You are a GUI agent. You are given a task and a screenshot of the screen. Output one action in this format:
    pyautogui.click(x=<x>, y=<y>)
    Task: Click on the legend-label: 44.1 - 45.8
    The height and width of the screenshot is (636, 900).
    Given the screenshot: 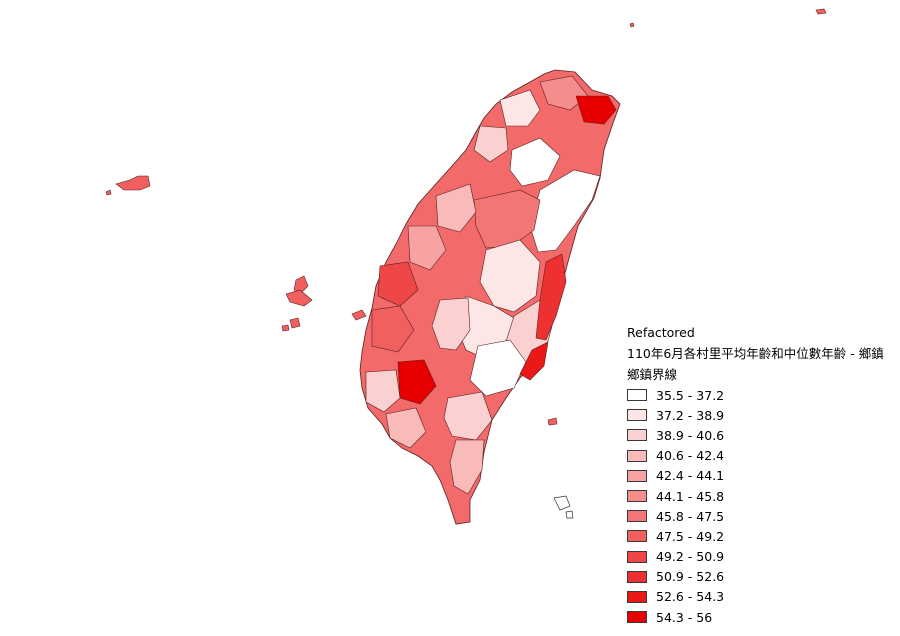 What is the action you would take?
    pyautogui.click(x=690, y=496)
    